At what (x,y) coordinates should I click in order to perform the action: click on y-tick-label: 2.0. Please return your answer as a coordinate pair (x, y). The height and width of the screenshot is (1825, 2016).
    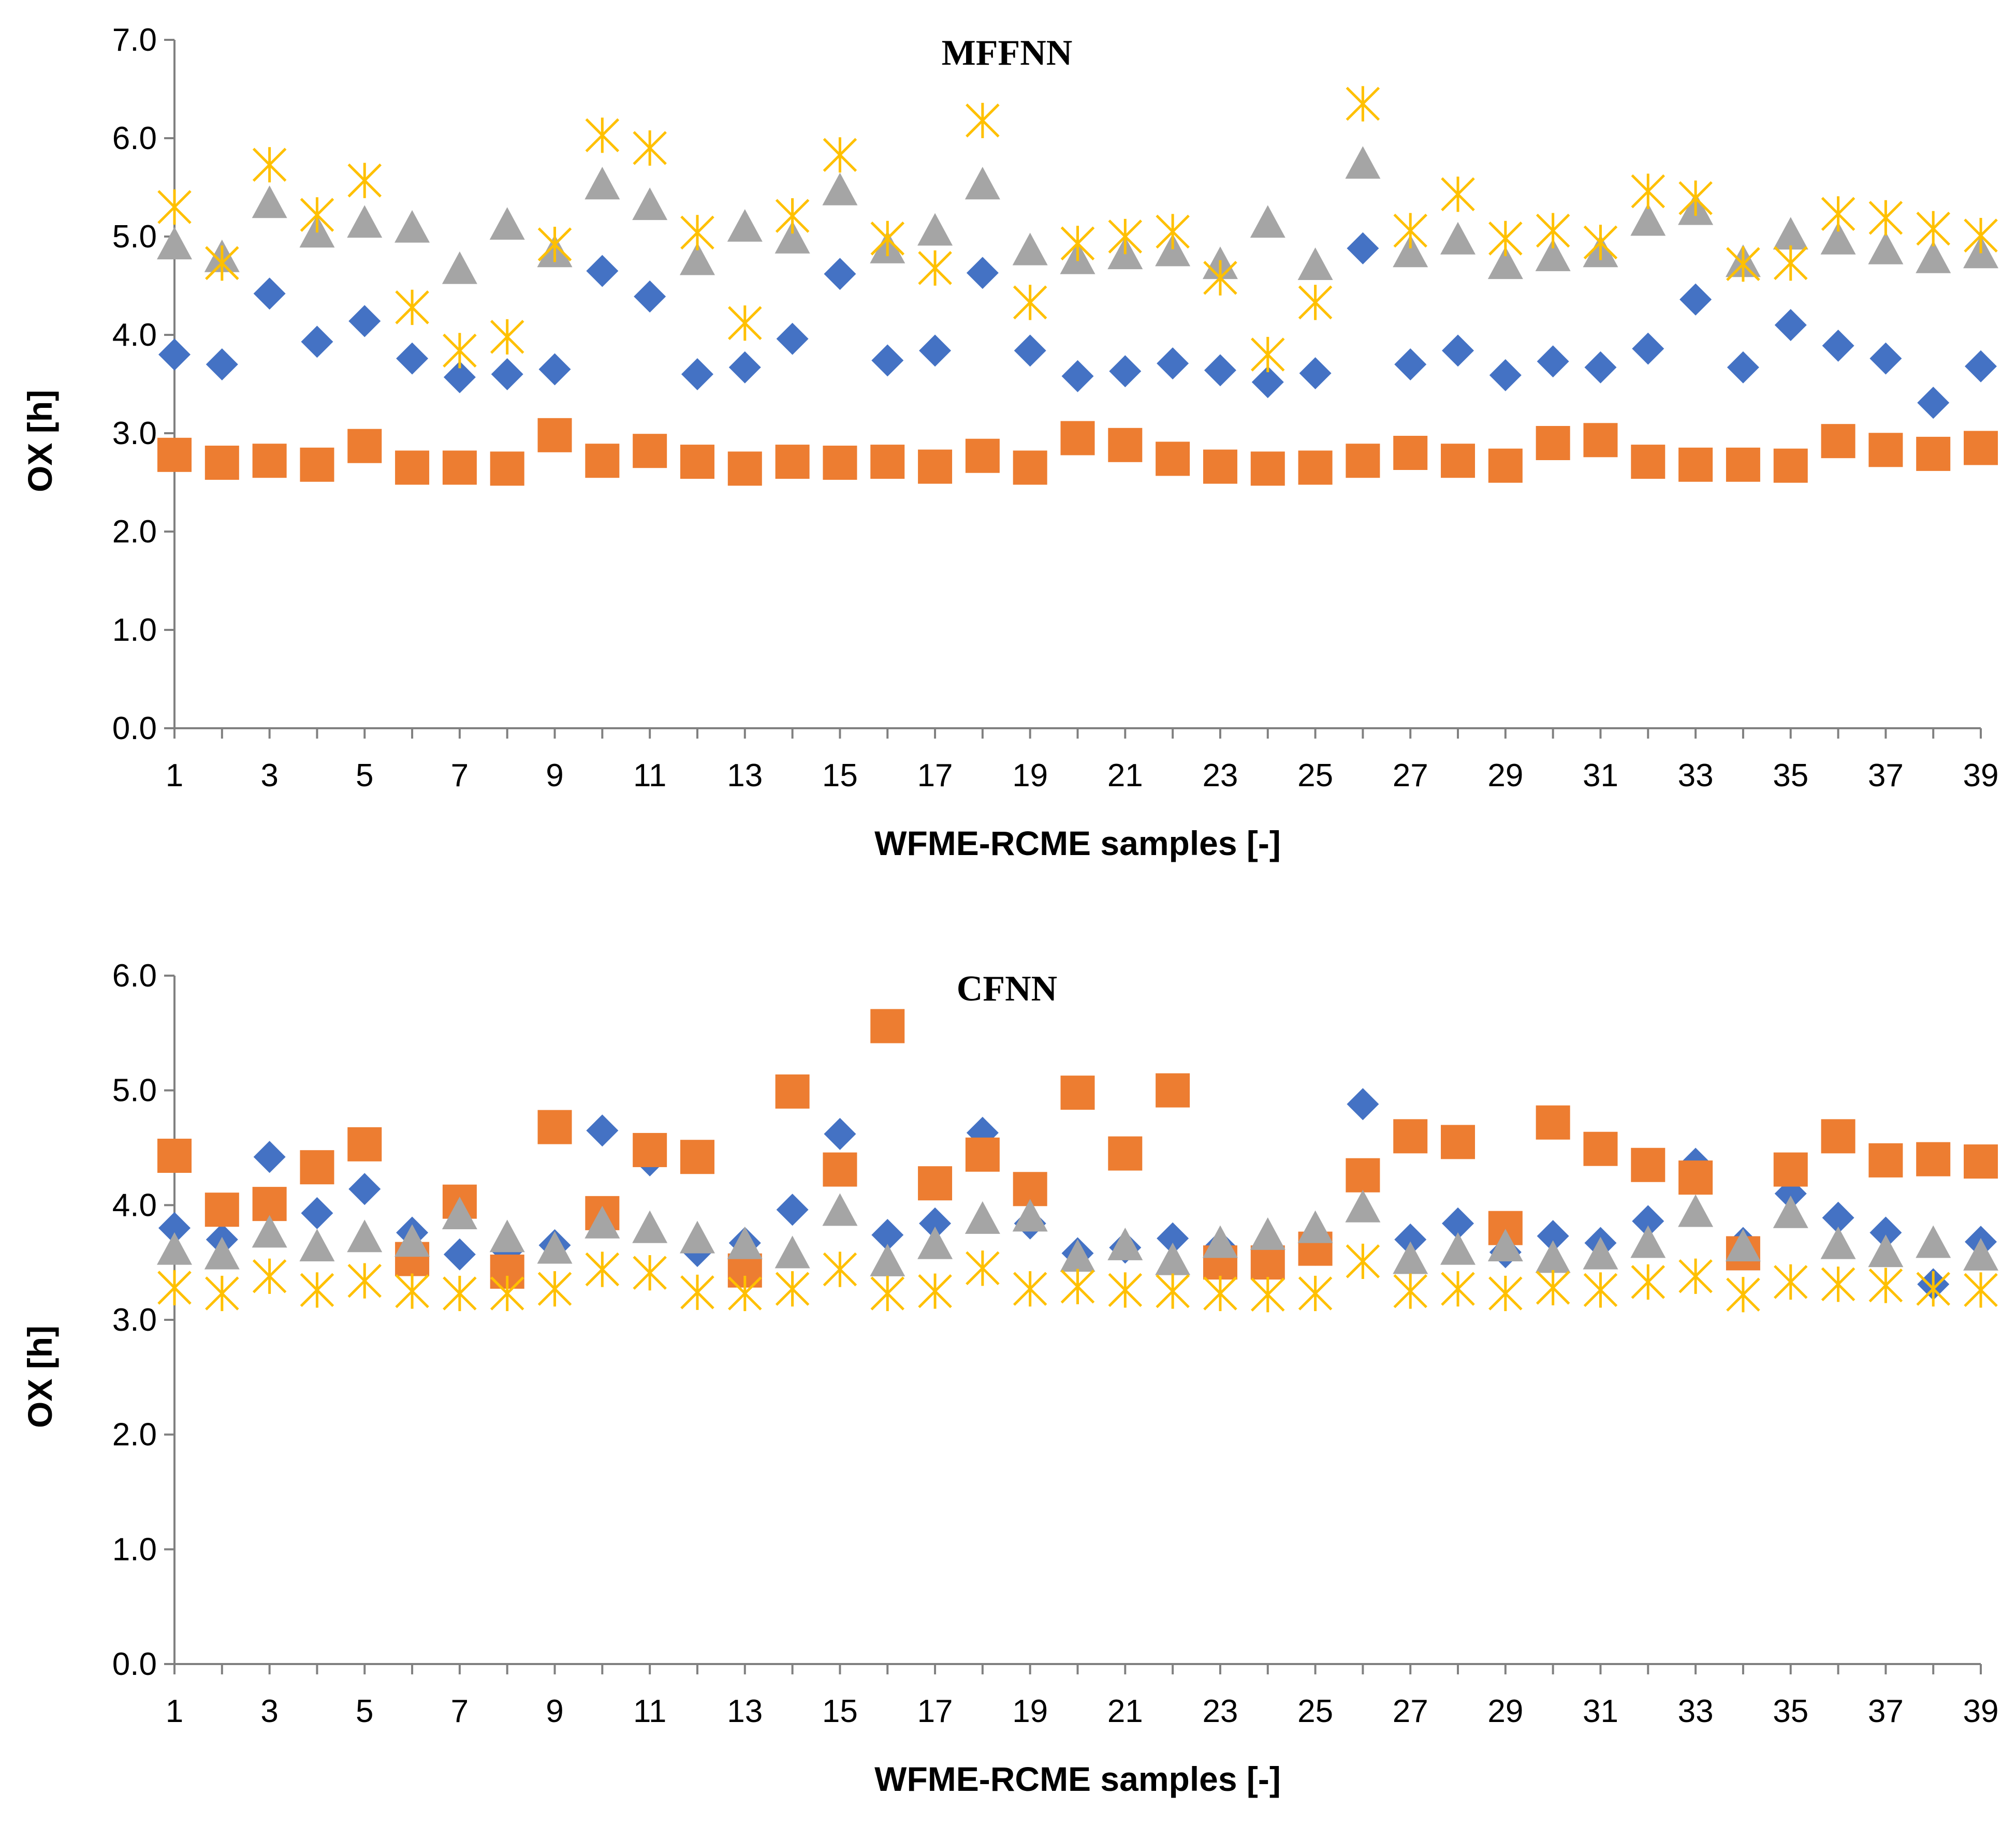
    Looking at the image, I should click on (134, 1435).